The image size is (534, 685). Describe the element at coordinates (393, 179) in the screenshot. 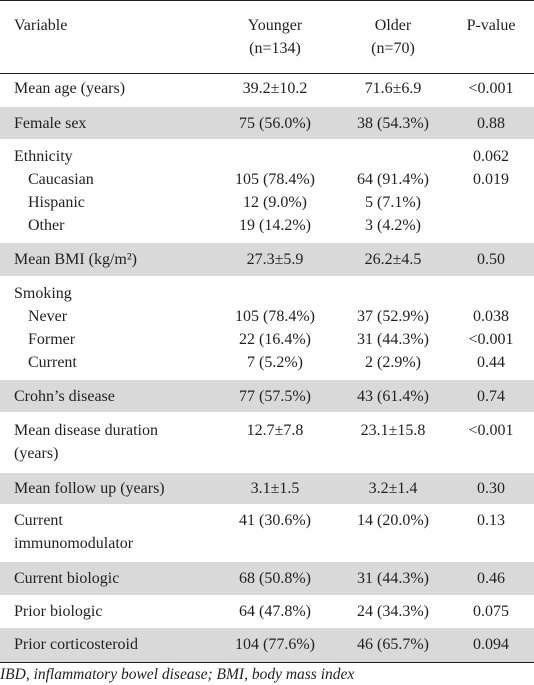

I see `cell-older: 64 (91.4%)` at that location.